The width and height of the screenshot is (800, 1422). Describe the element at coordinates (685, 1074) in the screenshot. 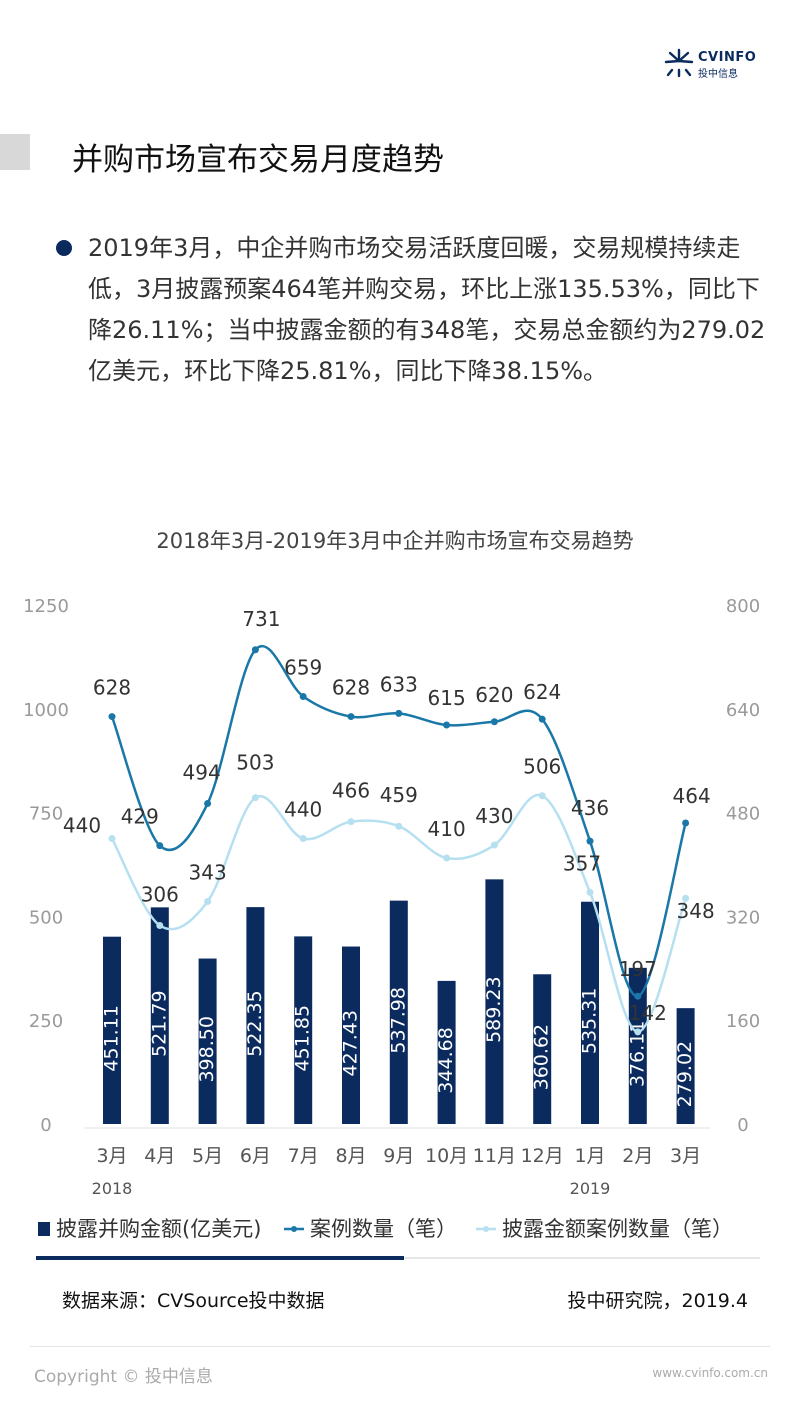

I see `bar-data-label: 279.02` at that location.